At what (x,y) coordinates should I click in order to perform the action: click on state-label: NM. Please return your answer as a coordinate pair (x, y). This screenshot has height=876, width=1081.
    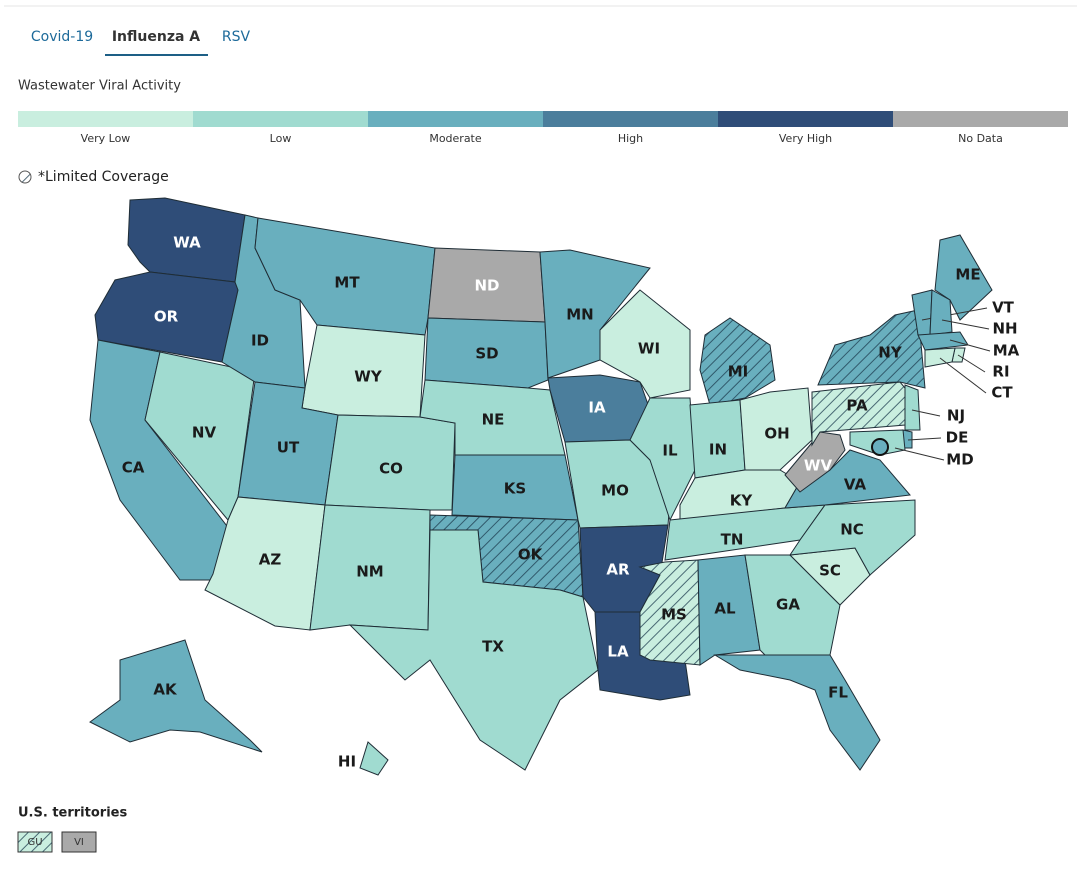
    Looking at the image, I should click on (369, 572).